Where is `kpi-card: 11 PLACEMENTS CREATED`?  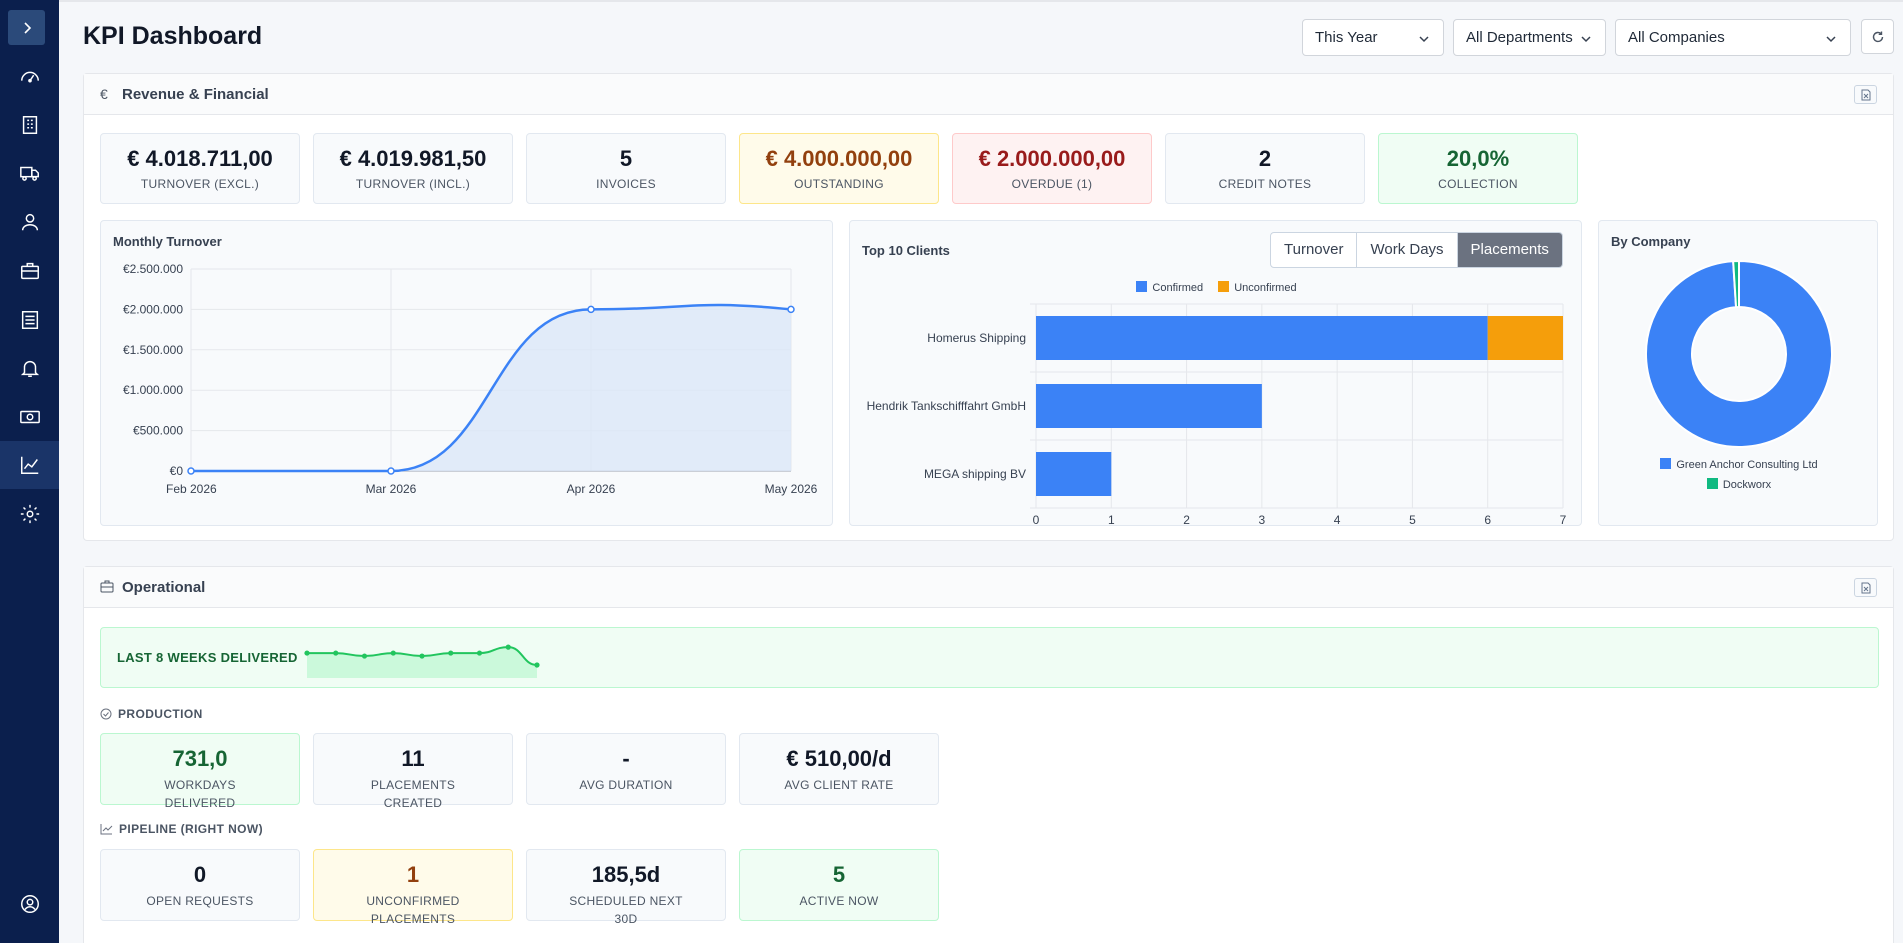 kpi-card: 11 PLACEMENTS CREATED is located at coordinates (413, 771).